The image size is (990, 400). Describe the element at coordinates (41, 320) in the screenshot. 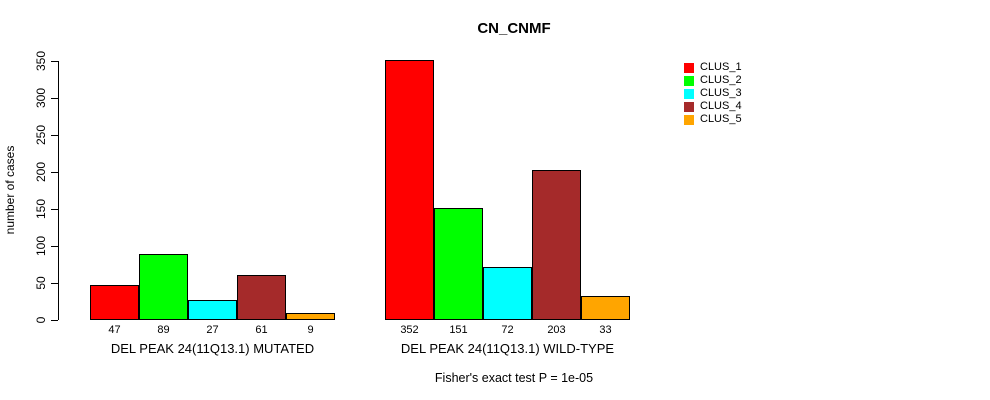

I see `y-tick-label: 0` at that location.